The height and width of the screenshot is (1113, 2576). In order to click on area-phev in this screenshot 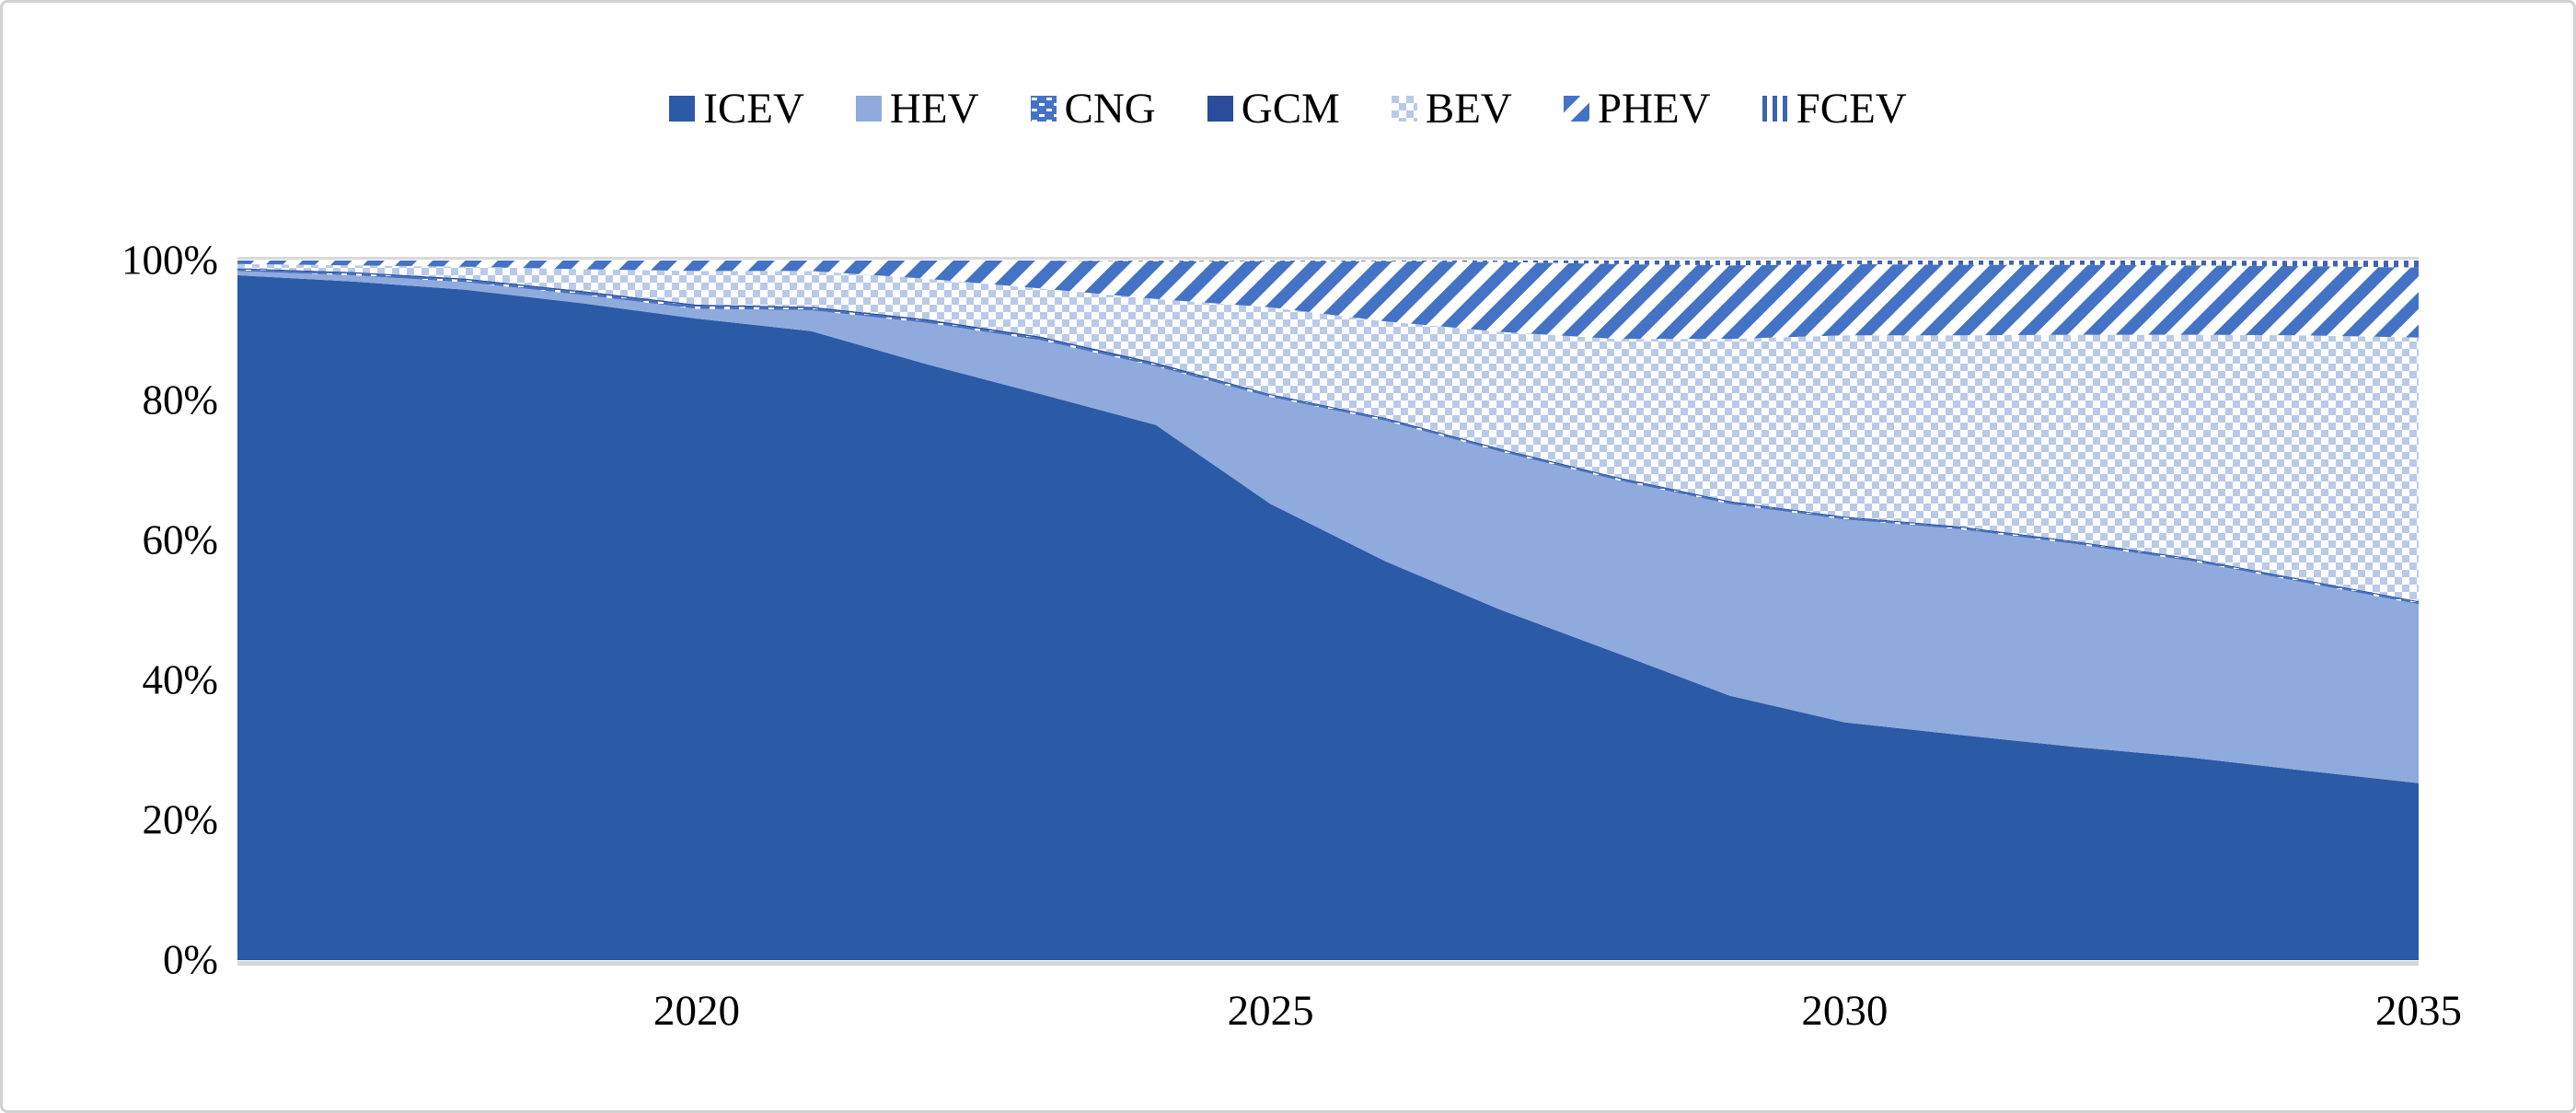, I will do `click(1328, 300)`.